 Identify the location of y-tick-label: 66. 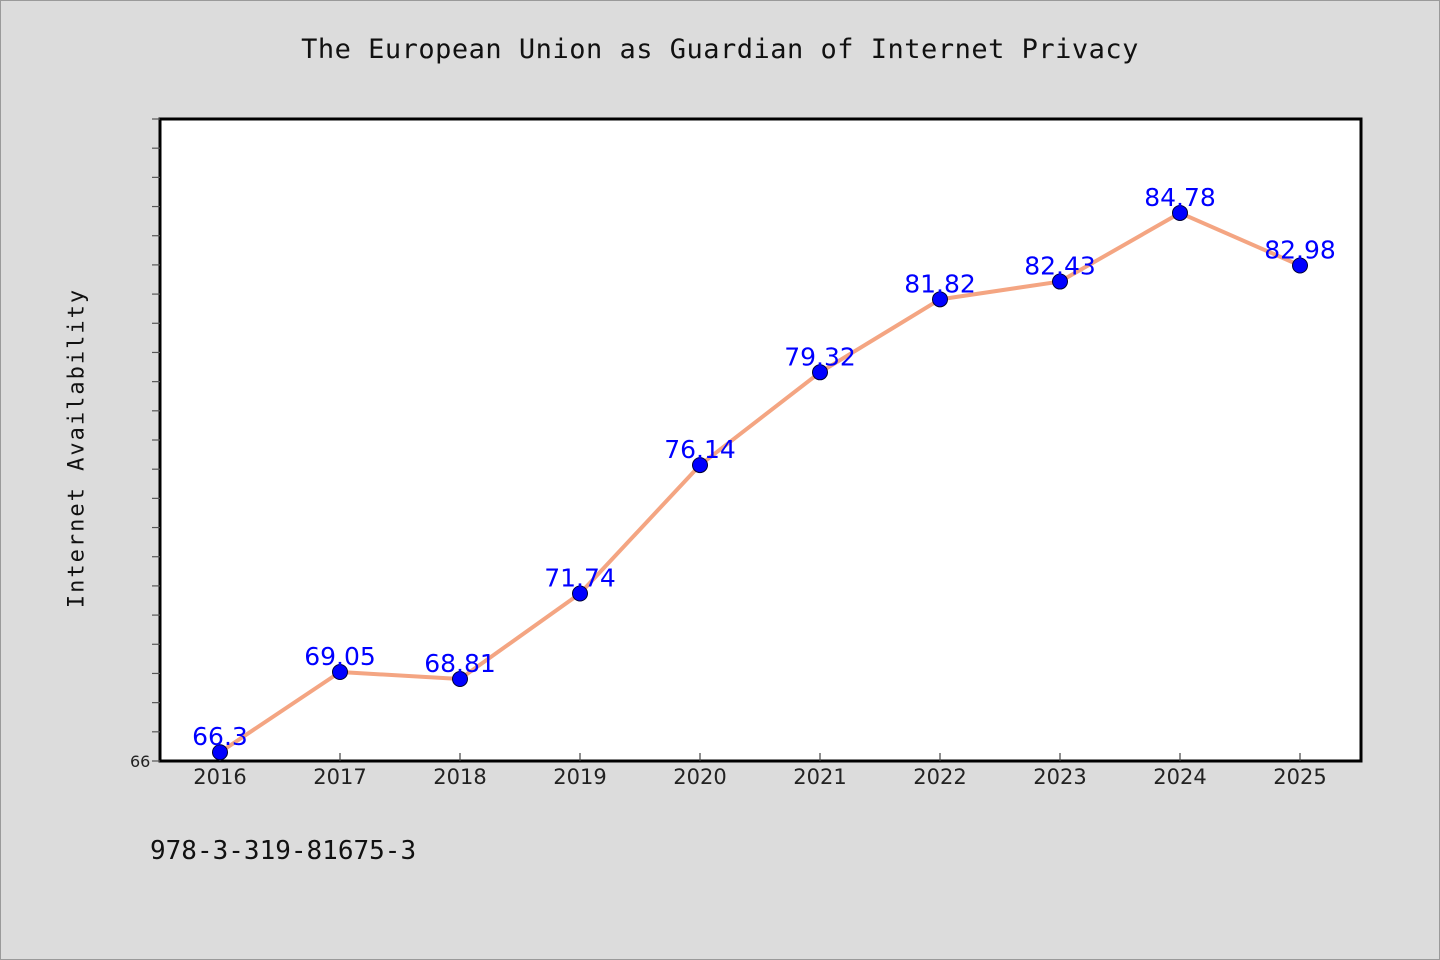
(140, 761).